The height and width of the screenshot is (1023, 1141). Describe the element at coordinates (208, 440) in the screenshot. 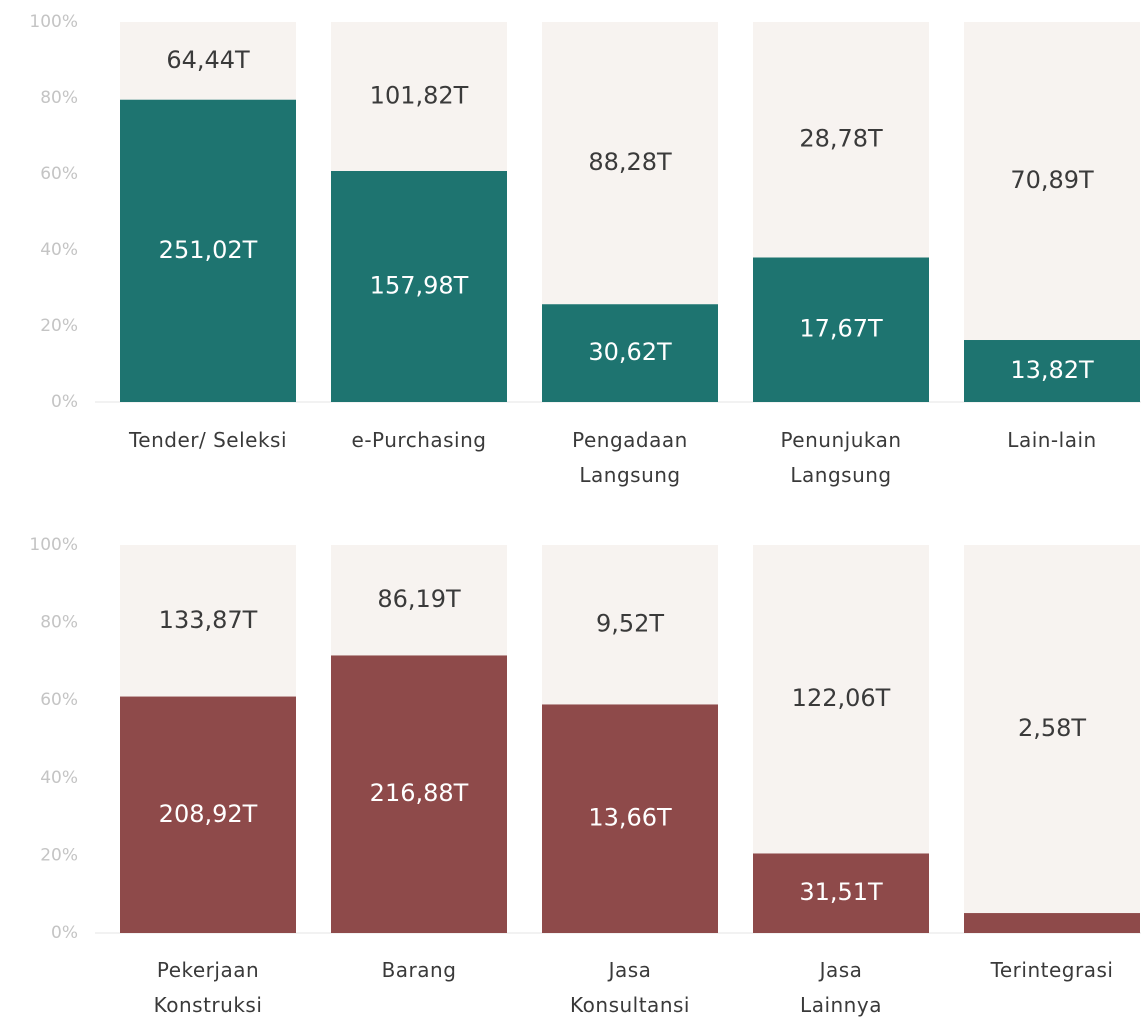

I see `x-tick-label: Tender/ Seleksi` at that location.